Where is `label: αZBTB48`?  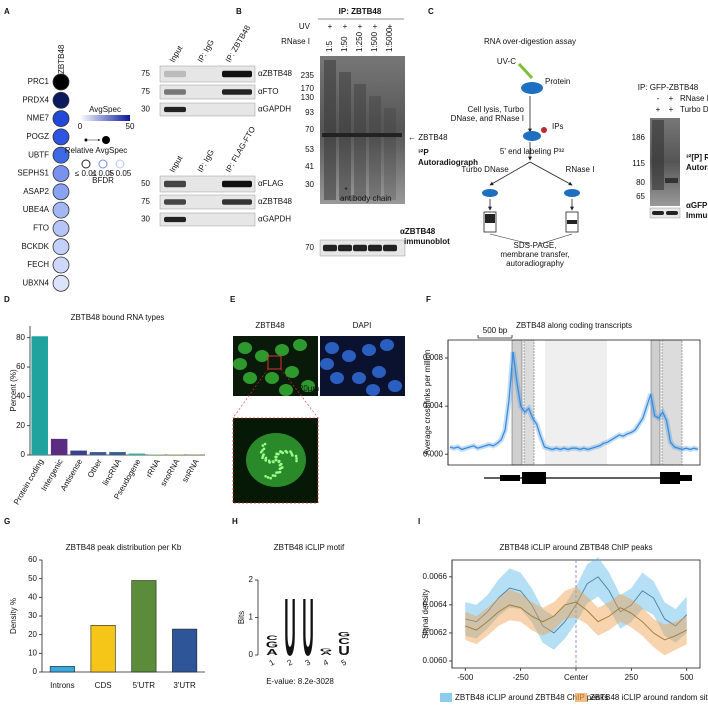
label: αZBTB48 is located at coordinates (418, 231).